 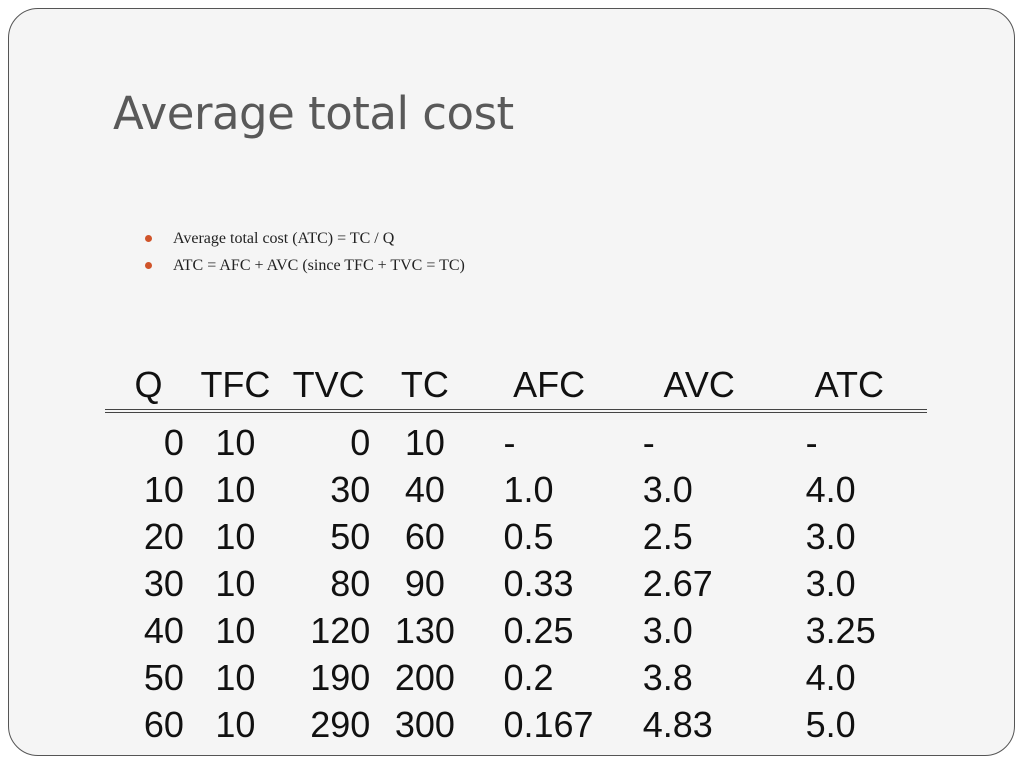 What do you see at coordinates (163, 583) in the screenshot?
I see `cell-q: 30` at bounding box center [163, 583].